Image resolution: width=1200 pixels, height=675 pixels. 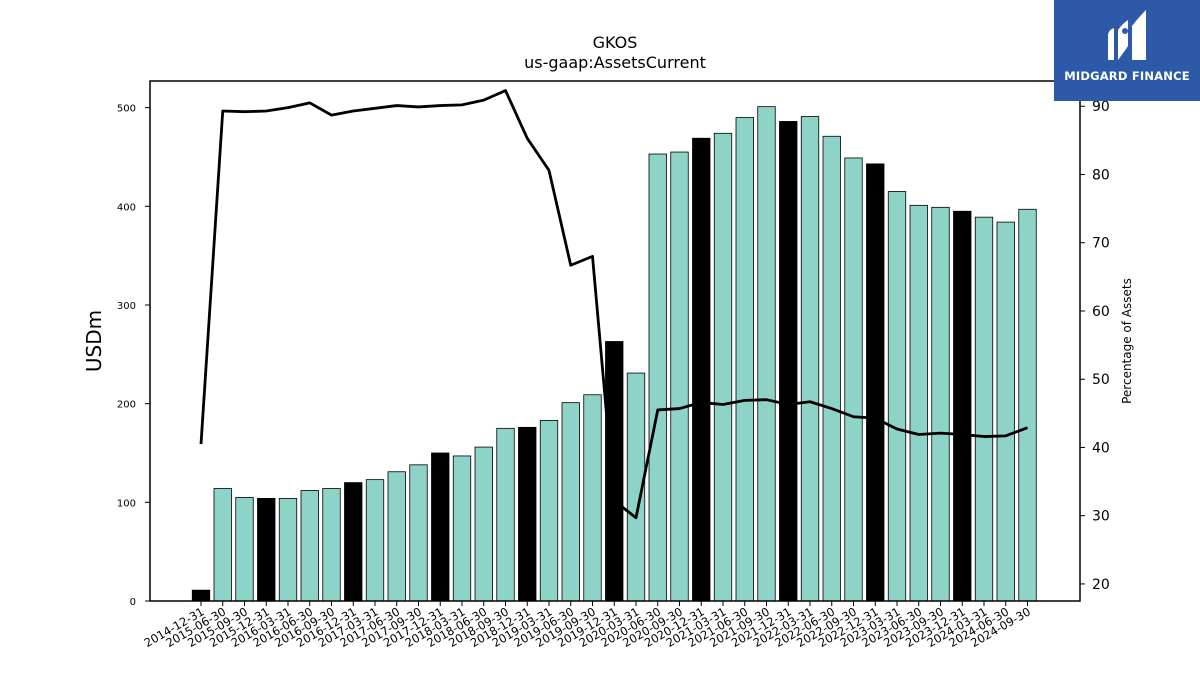 I want to click on chart-subtitle: us-gaap:AssetsCurrent, so click(x=615, y=62).